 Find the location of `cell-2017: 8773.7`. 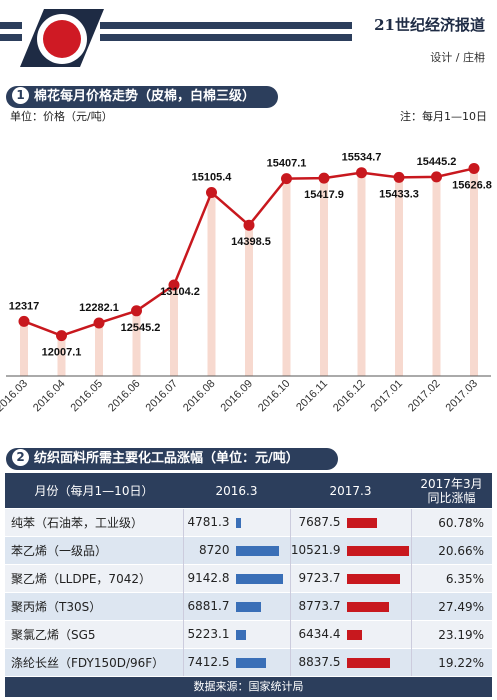

cell-2017: 8773.7 is located at coordinates (350, 606).